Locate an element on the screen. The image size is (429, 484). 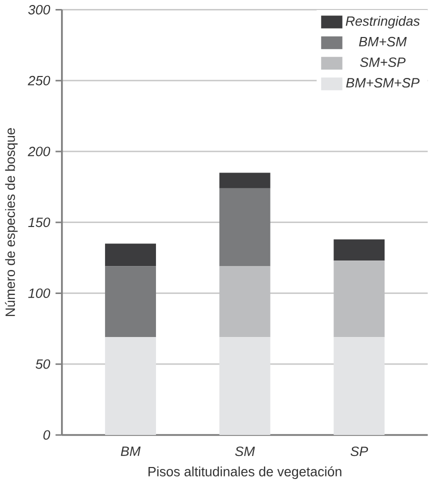
legend-label: BM+SM is located at coordinates (383, 41).